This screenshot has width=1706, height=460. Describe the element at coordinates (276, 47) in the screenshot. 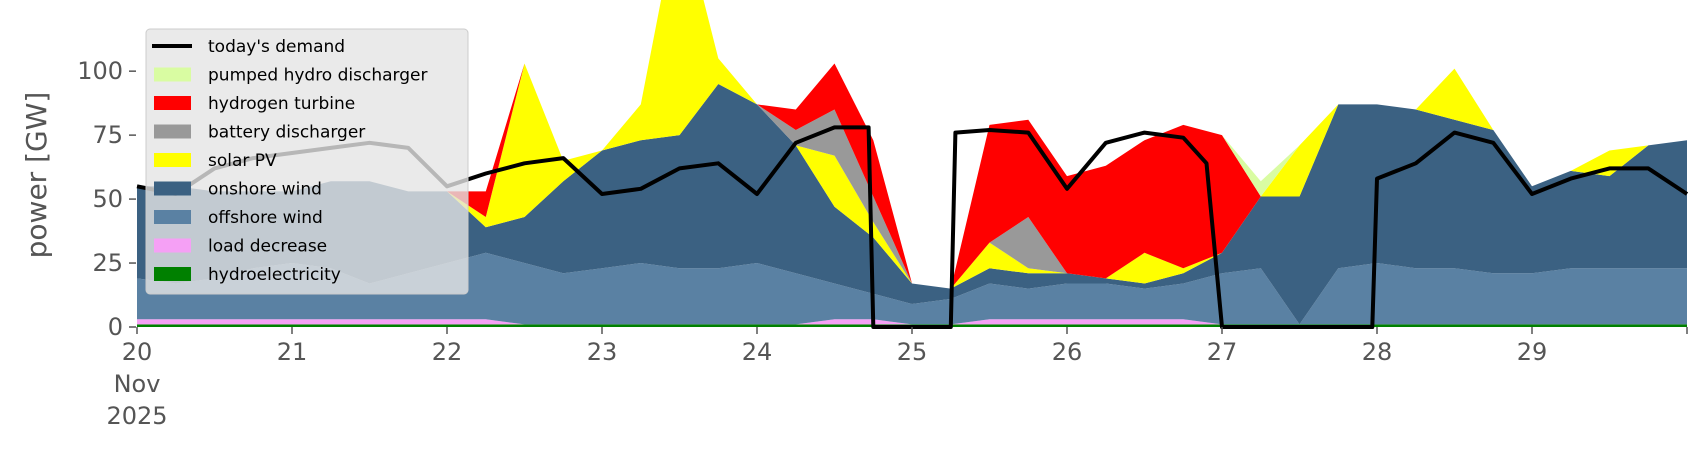

I see `legend-label: today's demand` at that location.